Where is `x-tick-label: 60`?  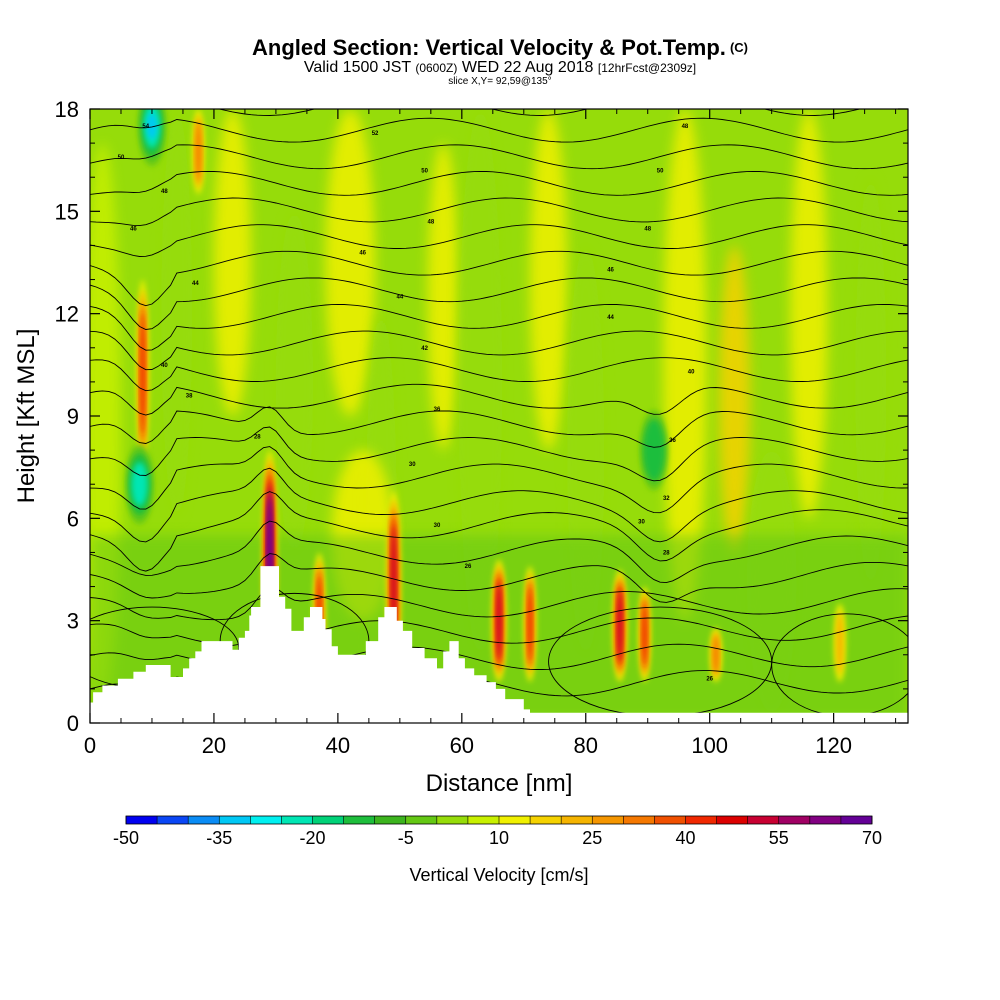 x-tick-label: 60 is located at coordinates (462, 745).